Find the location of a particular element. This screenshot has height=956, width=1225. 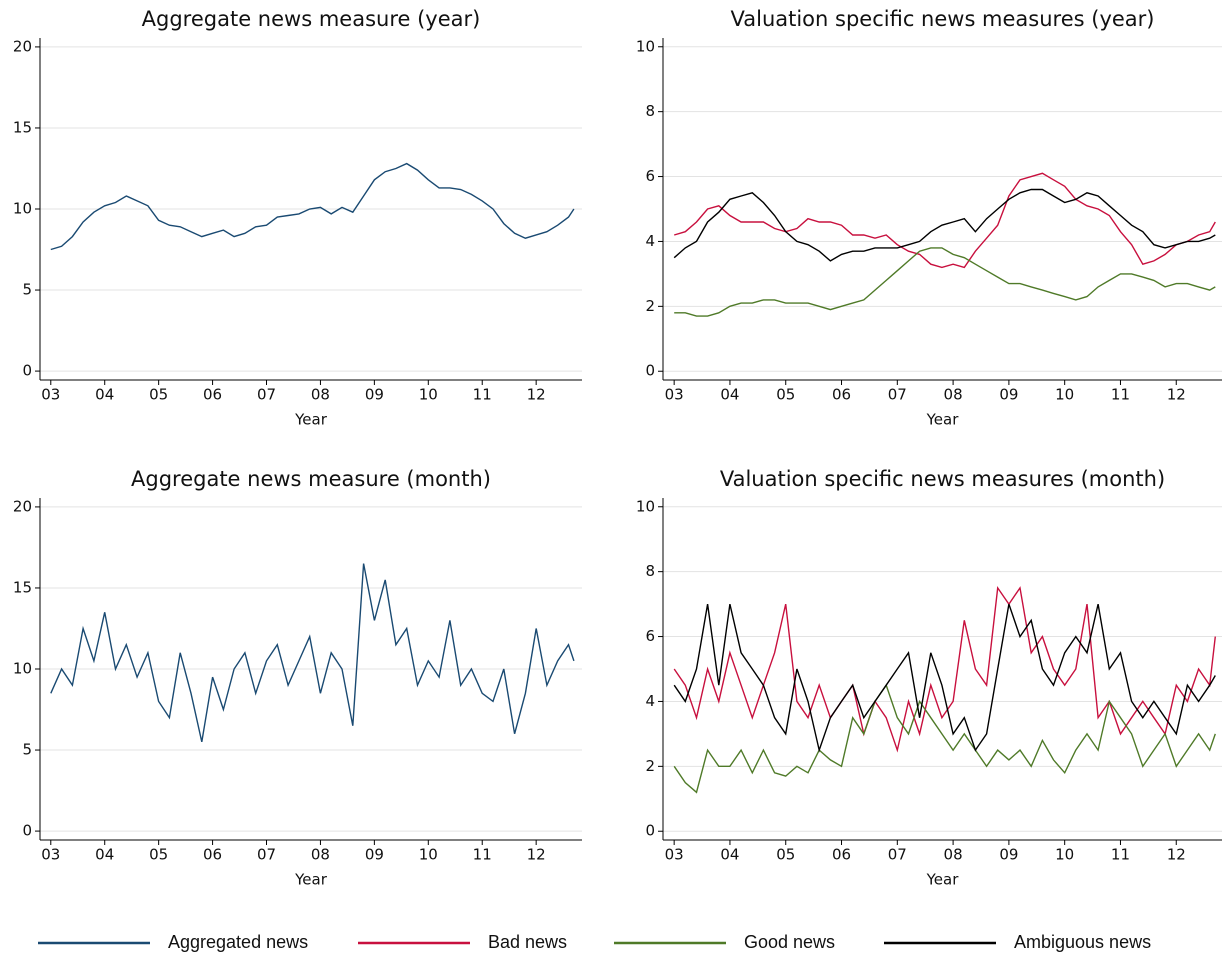

chart-title: Aggregate news measure (year) is located at coordinates (311, 19).